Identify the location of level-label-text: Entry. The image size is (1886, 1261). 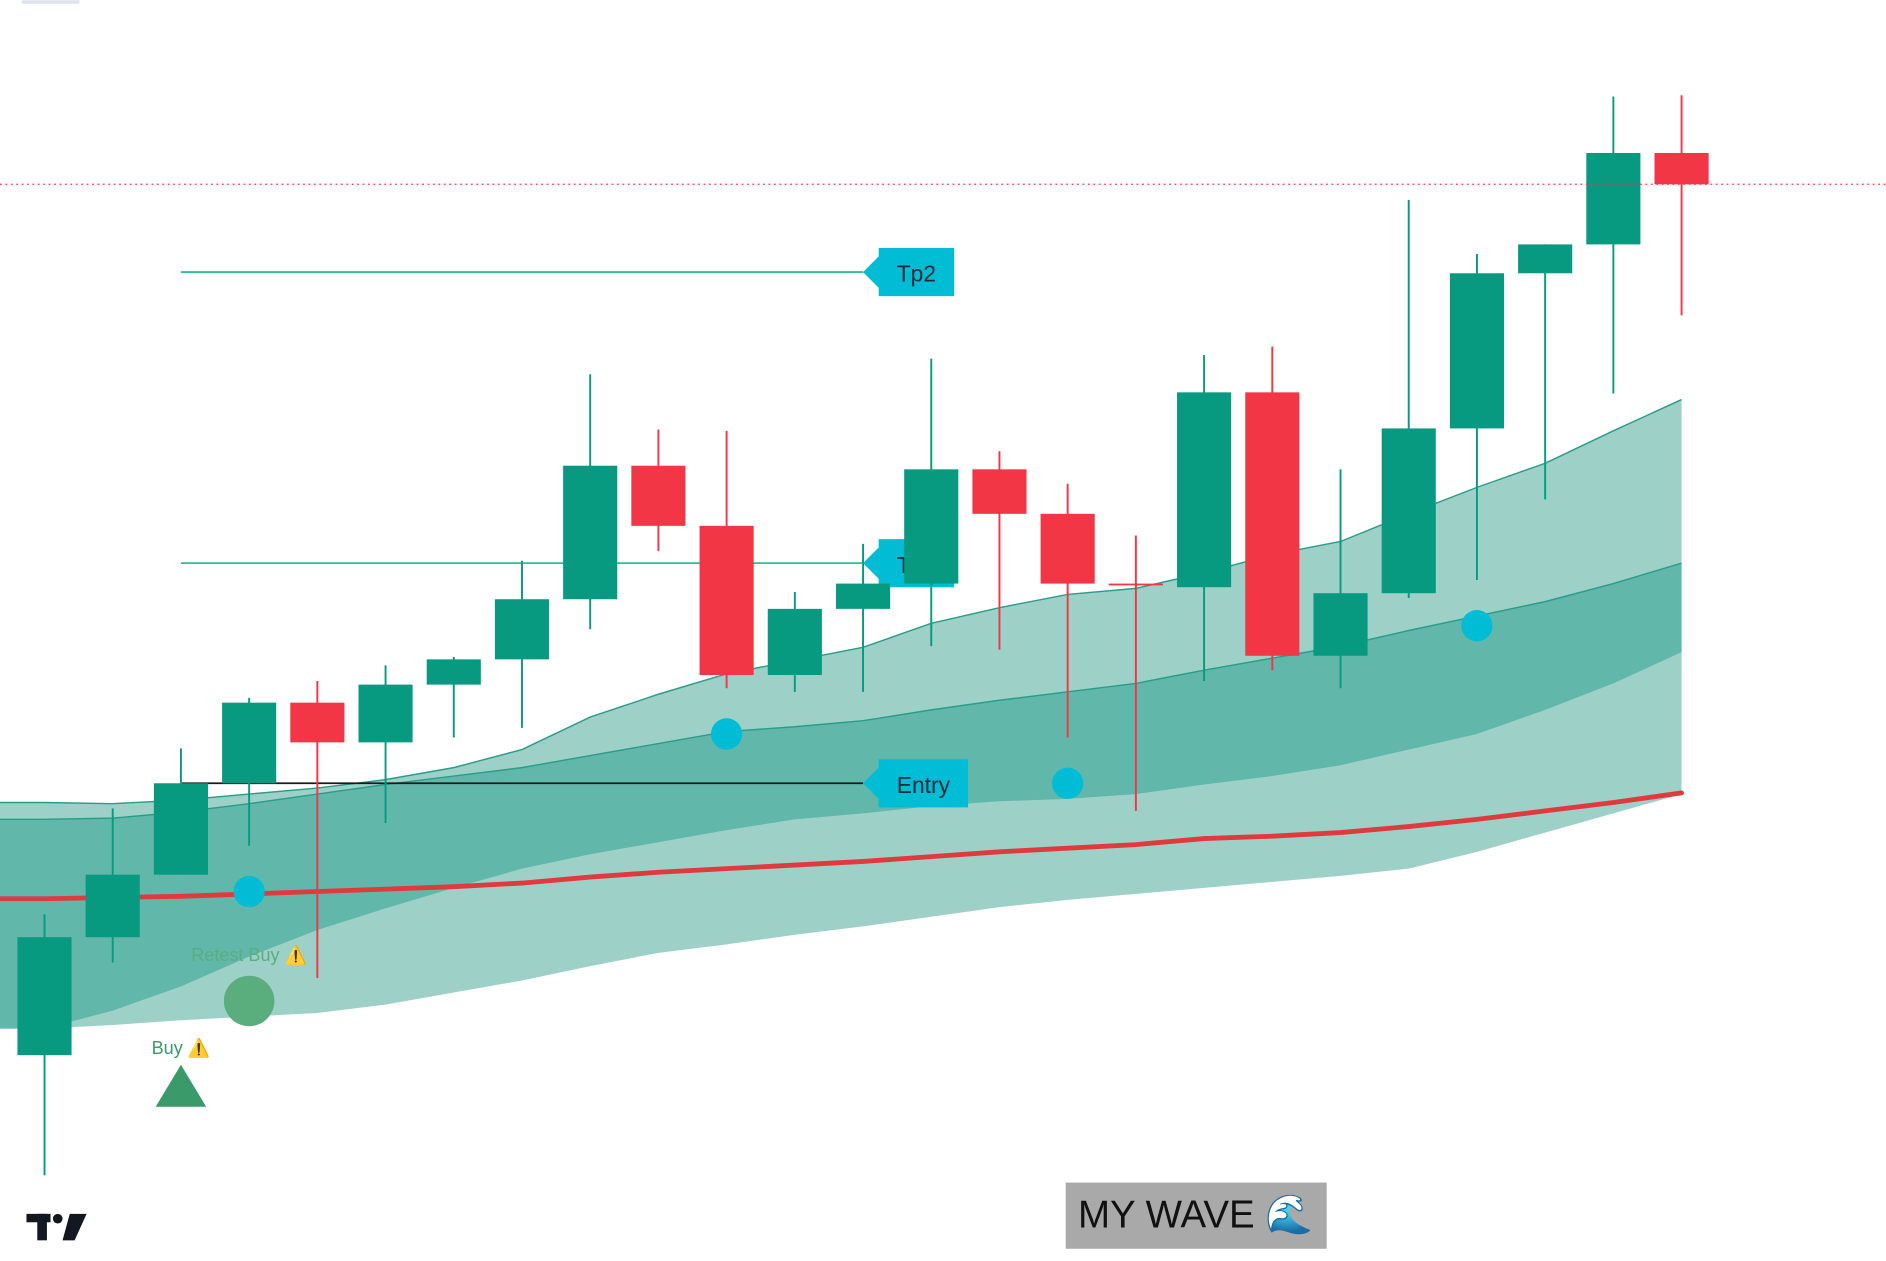
(924, 785).